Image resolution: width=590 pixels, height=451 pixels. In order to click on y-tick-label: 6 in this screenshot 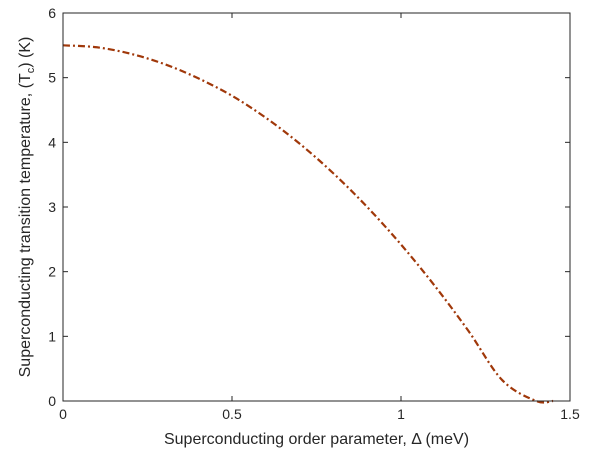, I will do `click(52, 13)`.